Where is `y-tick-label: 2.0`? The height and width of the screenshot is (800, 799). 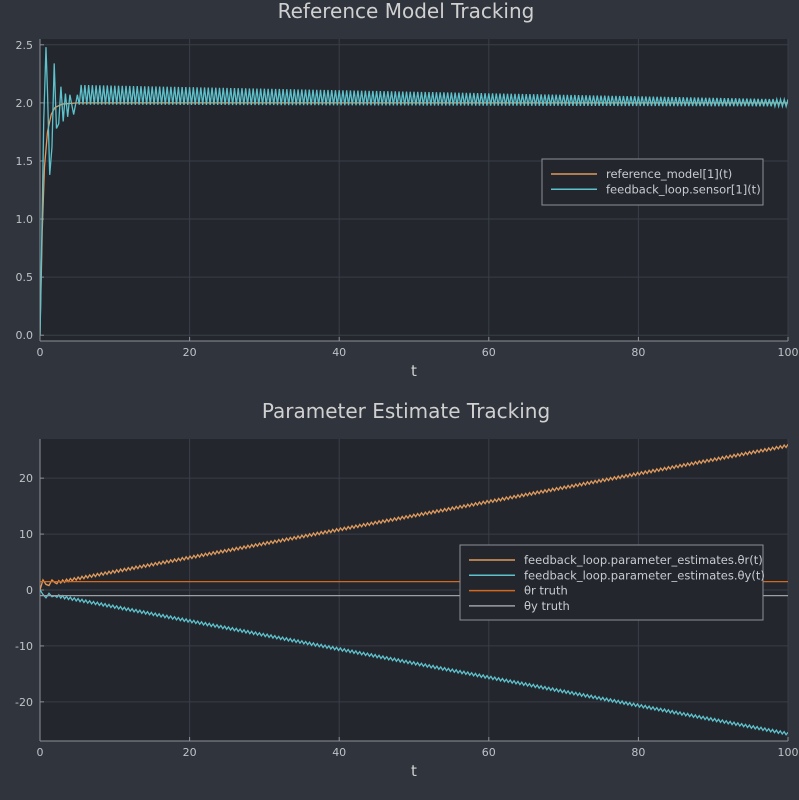 y-tick-label: 2.0 is located at coordinates (25, 103).